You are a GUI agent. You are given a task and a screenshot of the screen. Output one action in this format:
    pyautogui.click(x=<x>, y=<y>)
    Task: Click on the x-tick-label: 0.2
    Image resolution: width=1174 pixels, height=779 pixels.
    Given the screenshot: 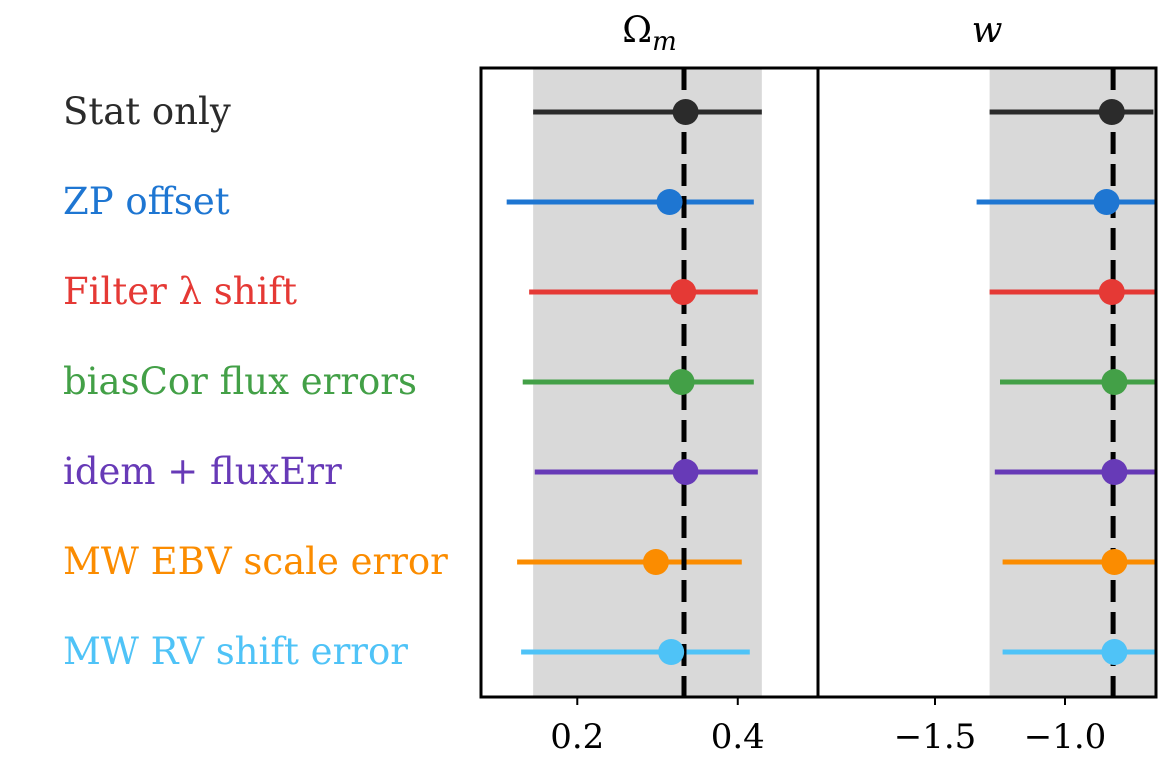 What is the action you would take?
    pyautogui.click(x=577, y=737)
    